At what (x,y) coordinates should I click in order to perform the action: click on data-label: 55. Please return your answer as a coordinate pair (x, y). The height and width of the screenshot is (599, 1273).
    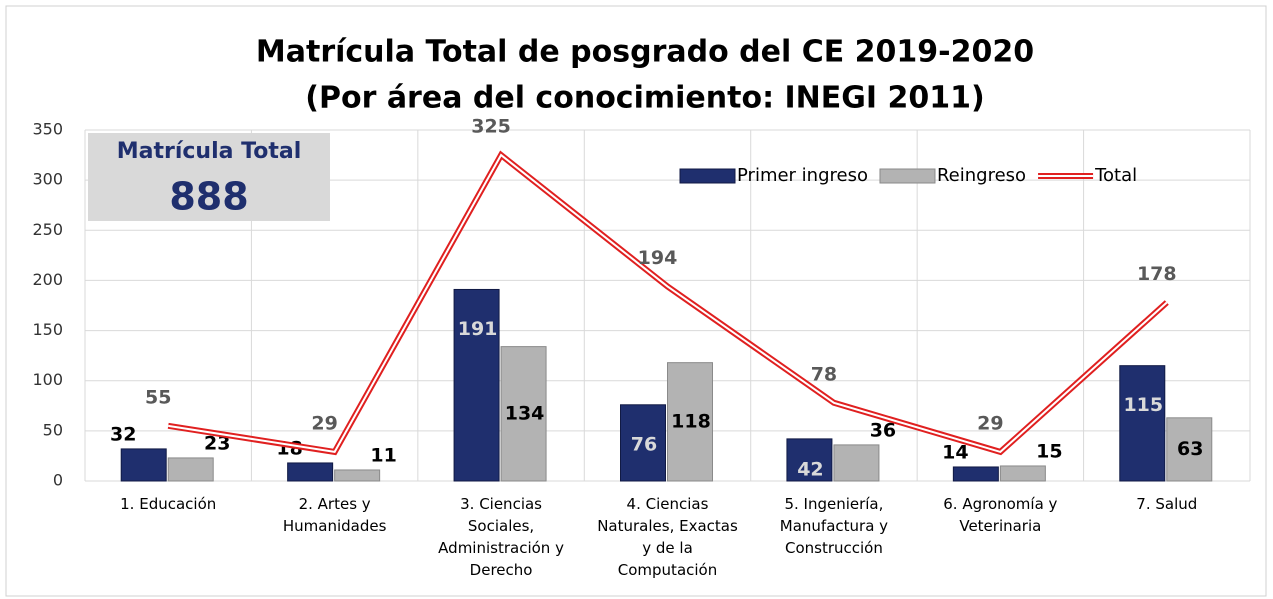
    Looking at the image, I should click on (158, 397).